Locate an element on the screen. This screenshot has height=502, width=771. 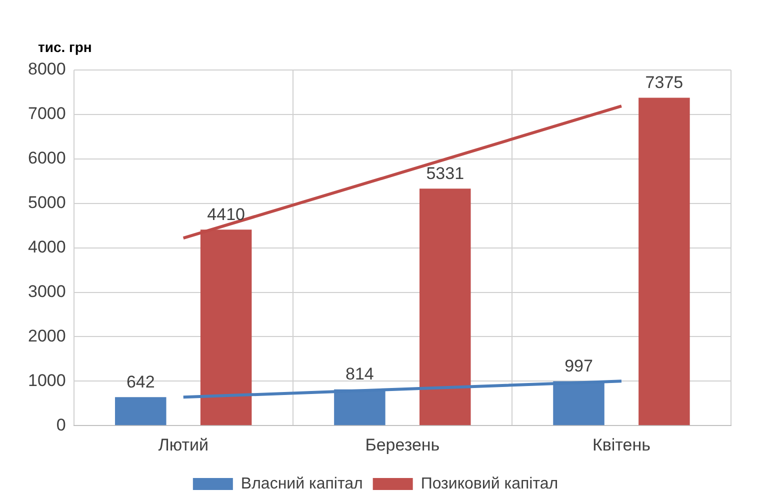
data-label: 814 is located at coordinates (360, 374).